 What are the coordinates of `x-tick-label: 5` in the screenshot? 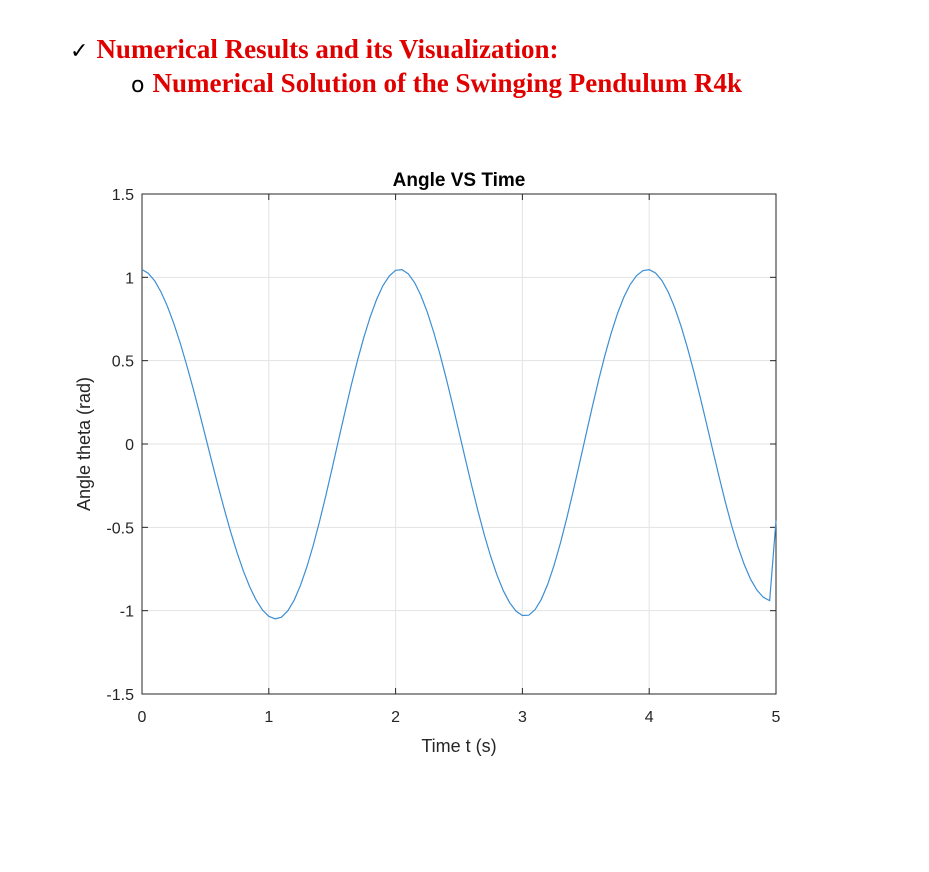 It's located at (776, 717).